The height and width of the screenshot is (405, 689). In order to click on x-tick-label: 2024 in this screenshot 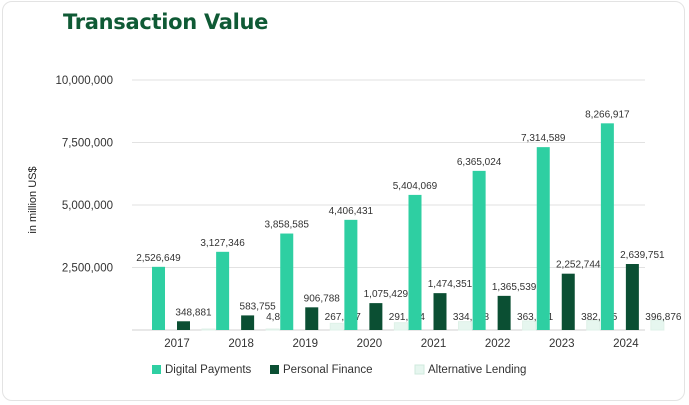, I will do `click(626, 344)`.